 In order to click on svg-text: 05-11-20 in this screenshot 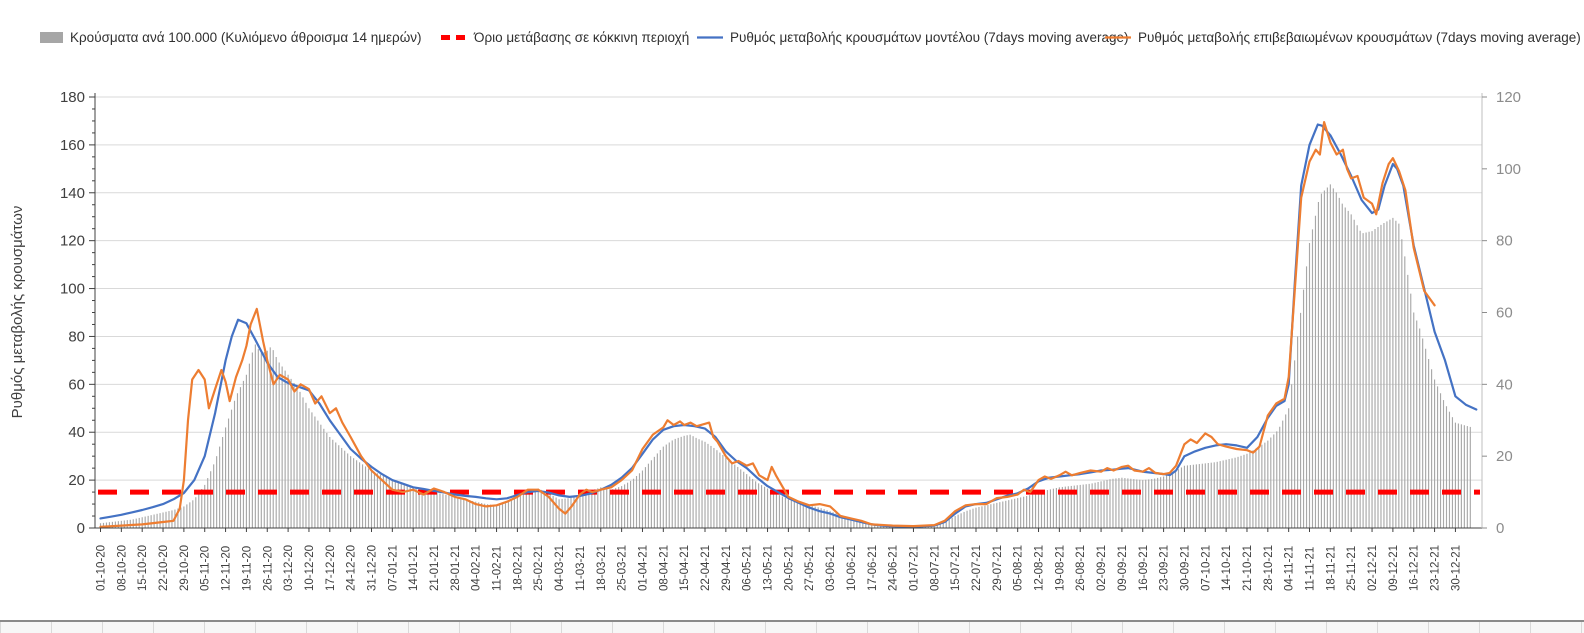, I will do `click(206, 568)`.